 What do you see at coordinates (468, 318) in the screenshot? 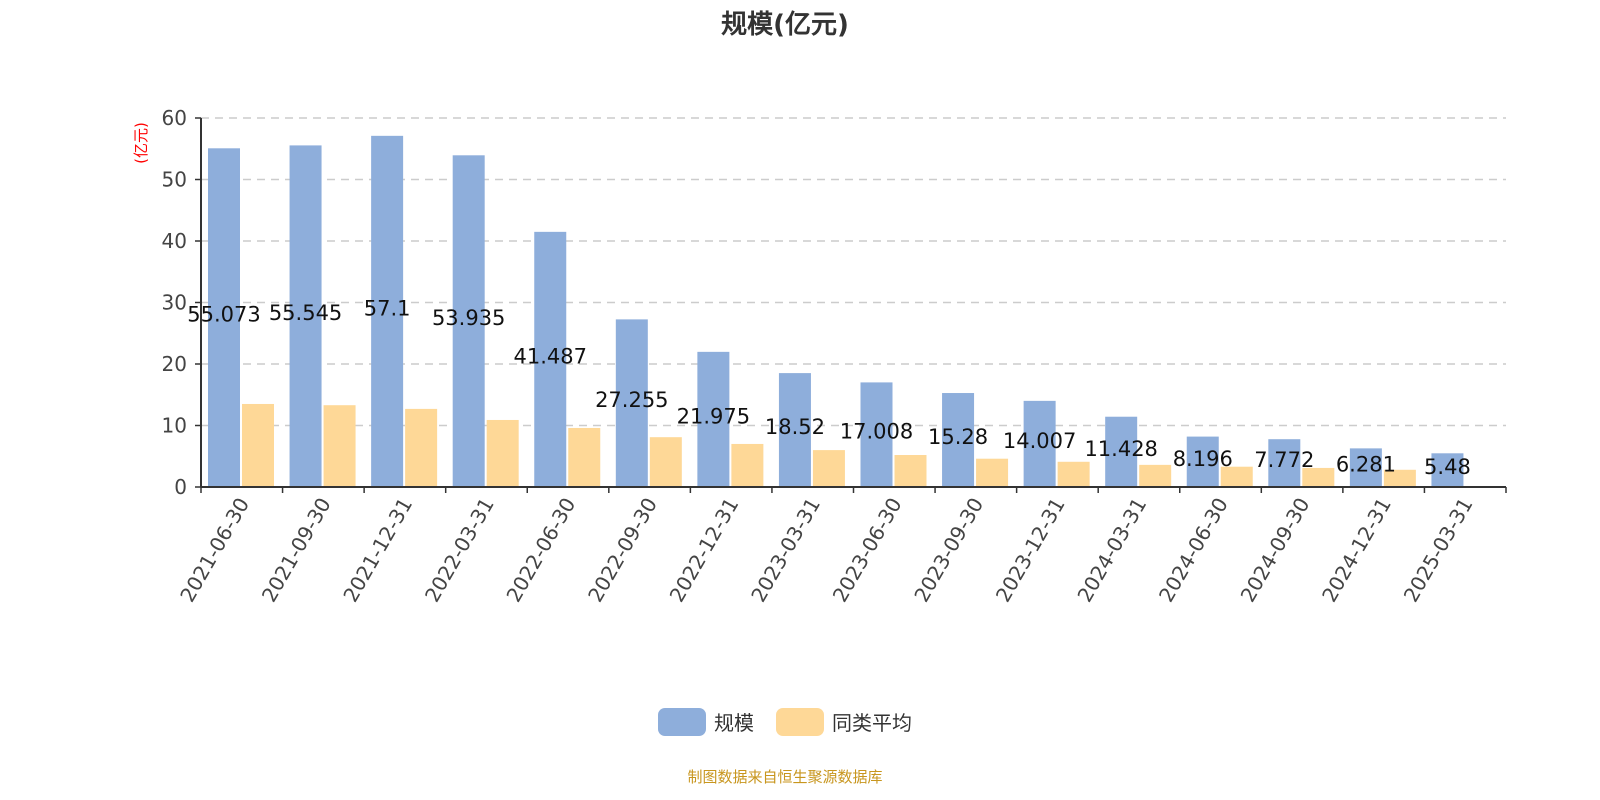
I see `data-label: 53.935` at bounding box center [468, 318].